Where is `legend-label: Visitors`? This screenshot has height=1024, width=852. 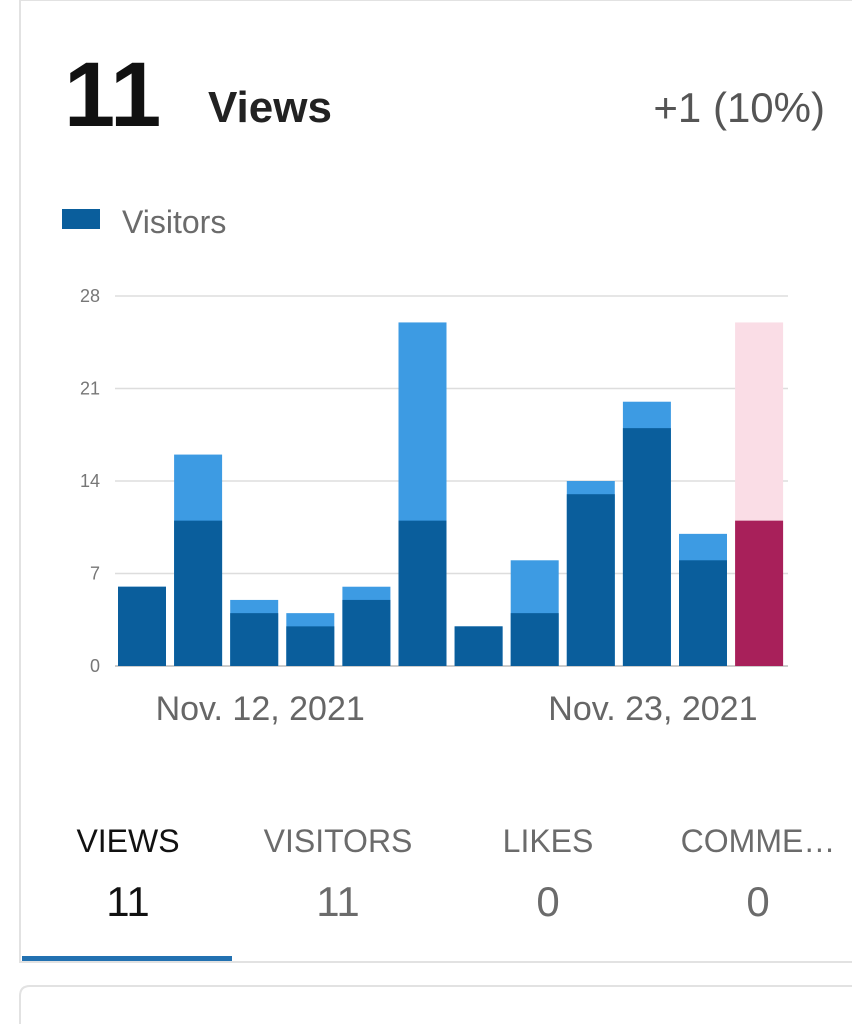
legend-label: Visitors is located at coordinates (174, 222).